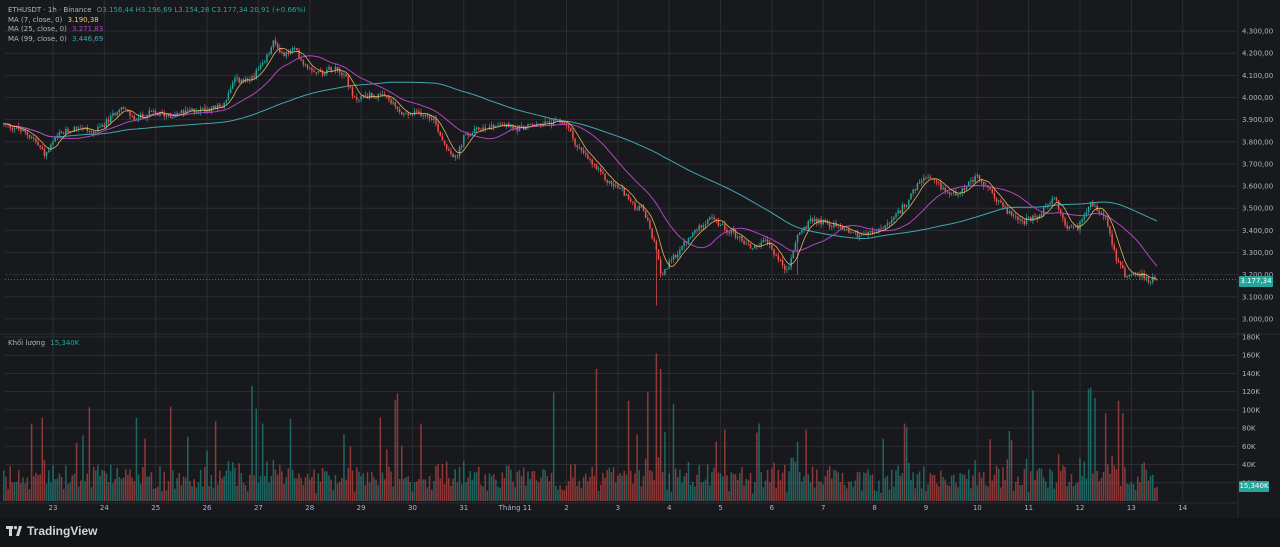  Describe the element at coordinates (1257, 164) in the screenshot. I see `price-tick-label: 3.700,00` at that location.